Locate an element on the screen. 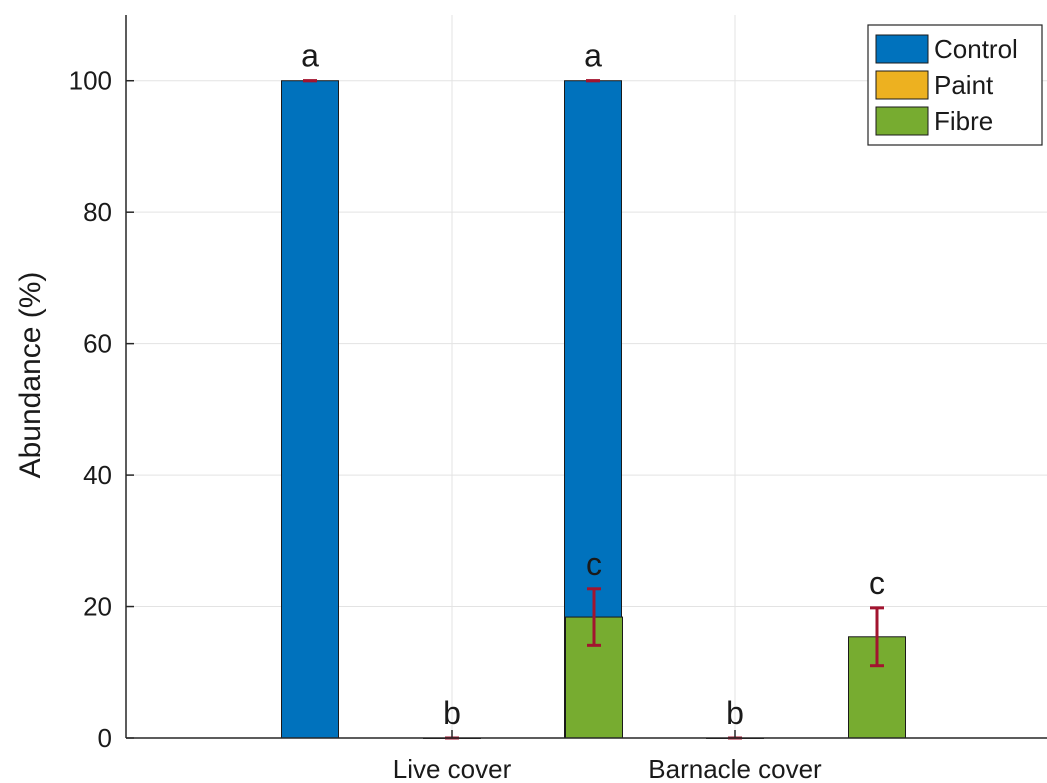 The image size is (1047, 783). x-tick-label: Barnacle cover is located at coordinates (735, 768).